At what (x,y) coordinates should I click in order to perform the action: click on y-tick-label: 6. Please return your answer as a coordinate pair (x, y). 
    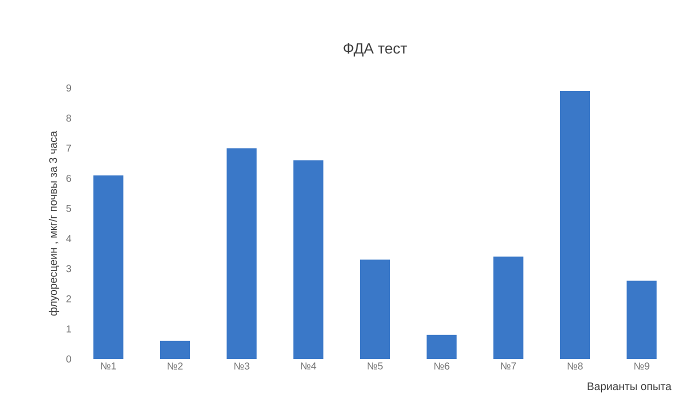
    Looking at the image, I should click on (69, 178).